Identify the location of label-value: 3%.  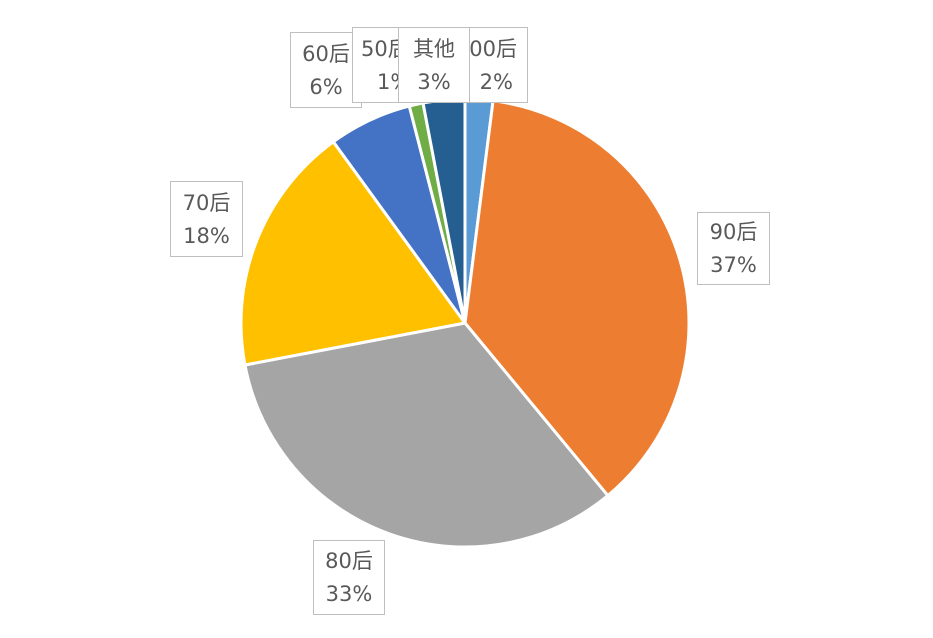
(434, 82).